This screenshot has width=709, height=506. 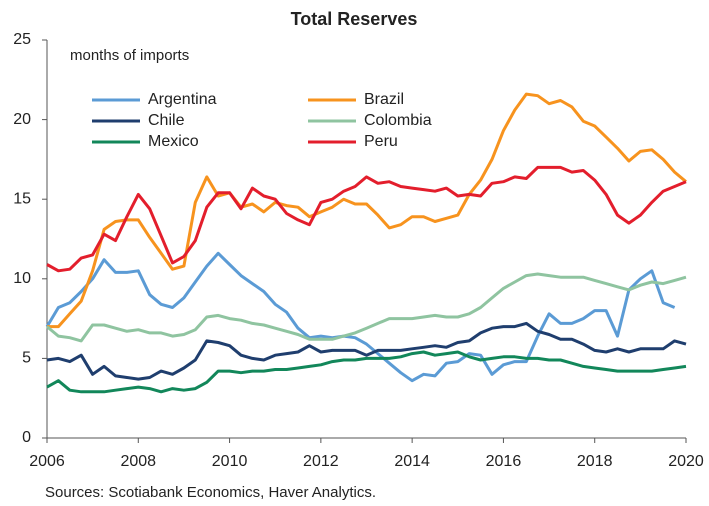 I want to click on x-tick-label: 2012, so click(x=321, y=461).